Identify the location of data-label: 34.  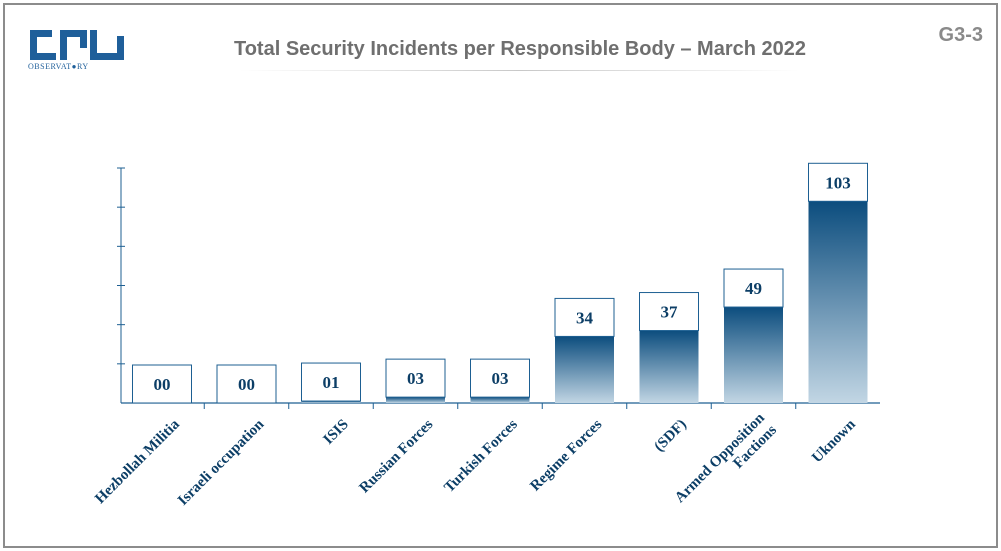
(585, 317).